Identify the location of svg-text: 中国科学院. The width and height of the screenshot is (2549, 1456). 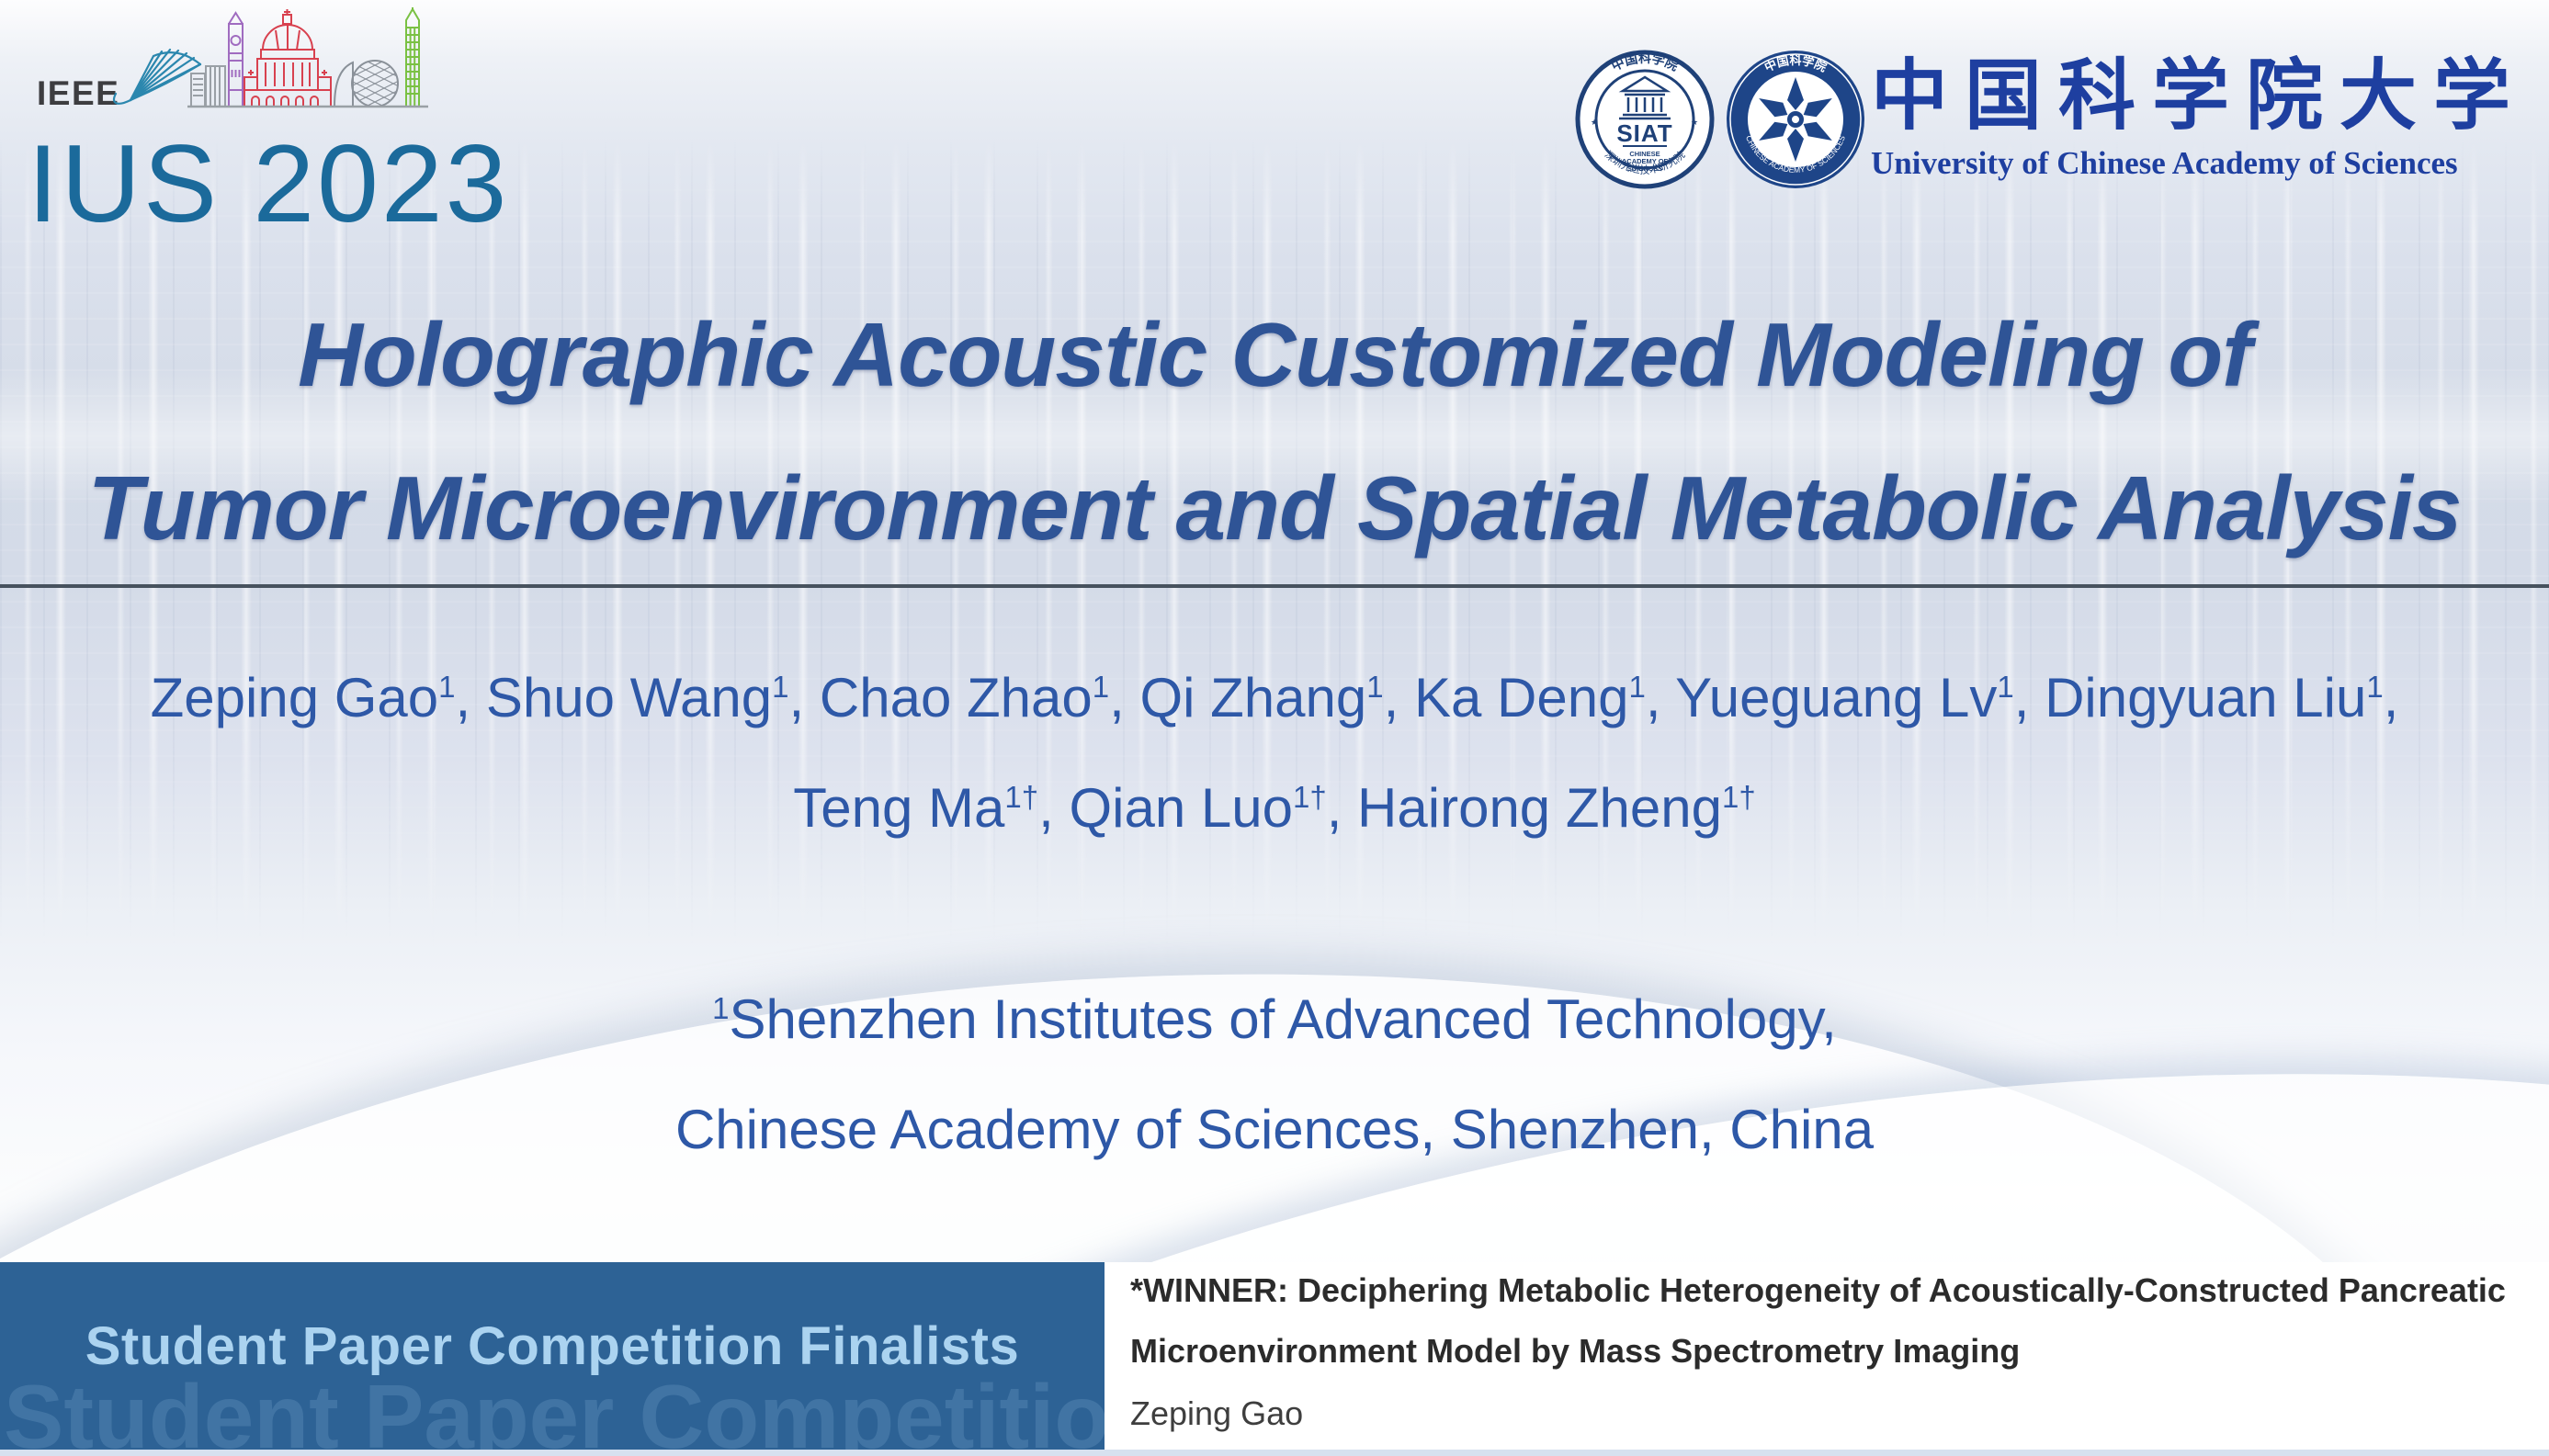
(1795, 63).